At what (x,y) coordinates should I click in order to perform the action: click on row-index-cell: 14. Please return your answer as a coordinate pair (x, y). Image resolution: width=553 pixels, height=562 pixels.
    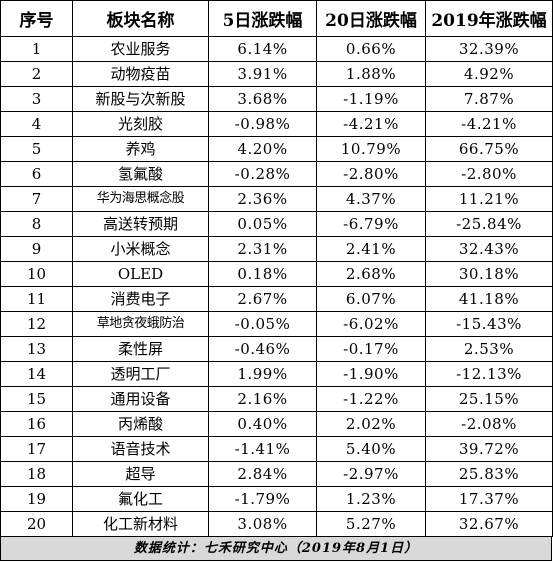
    Looking at the image, I should click on (36, 374).